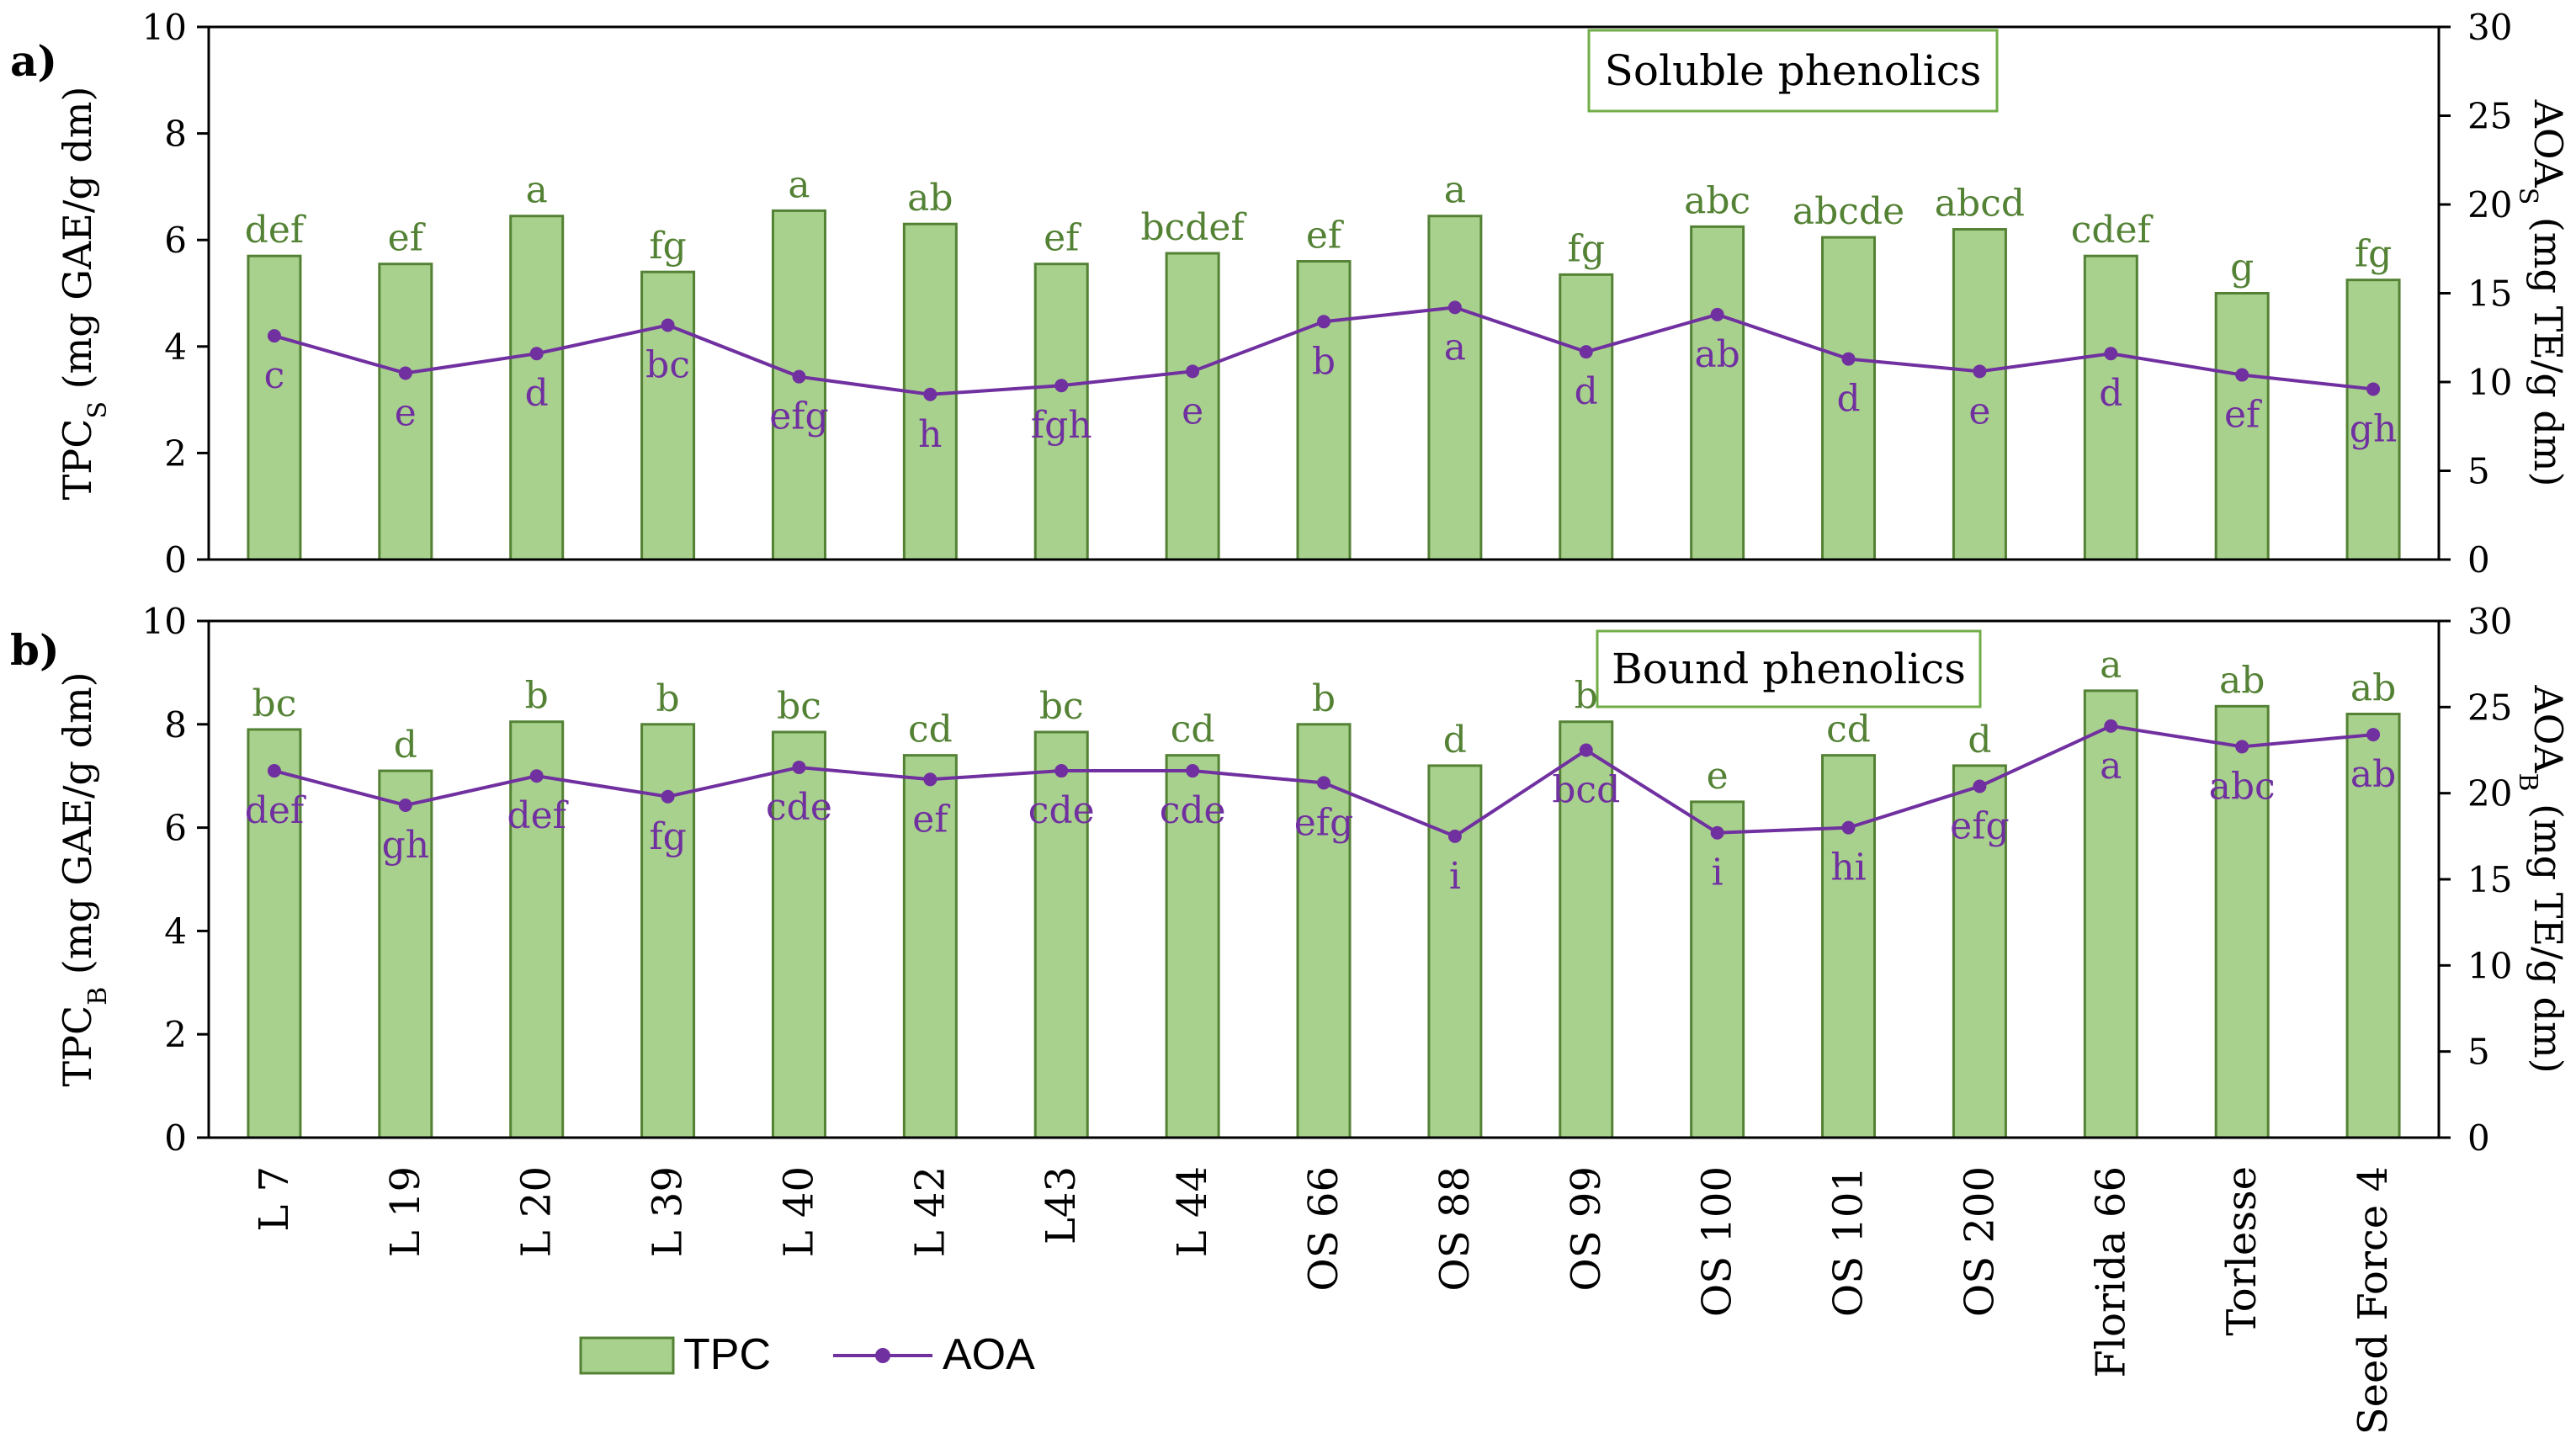 The height and width of the screenshot is (1454, 2576). I want to click on aoa-significance-letter: a, so click(2111, 767).